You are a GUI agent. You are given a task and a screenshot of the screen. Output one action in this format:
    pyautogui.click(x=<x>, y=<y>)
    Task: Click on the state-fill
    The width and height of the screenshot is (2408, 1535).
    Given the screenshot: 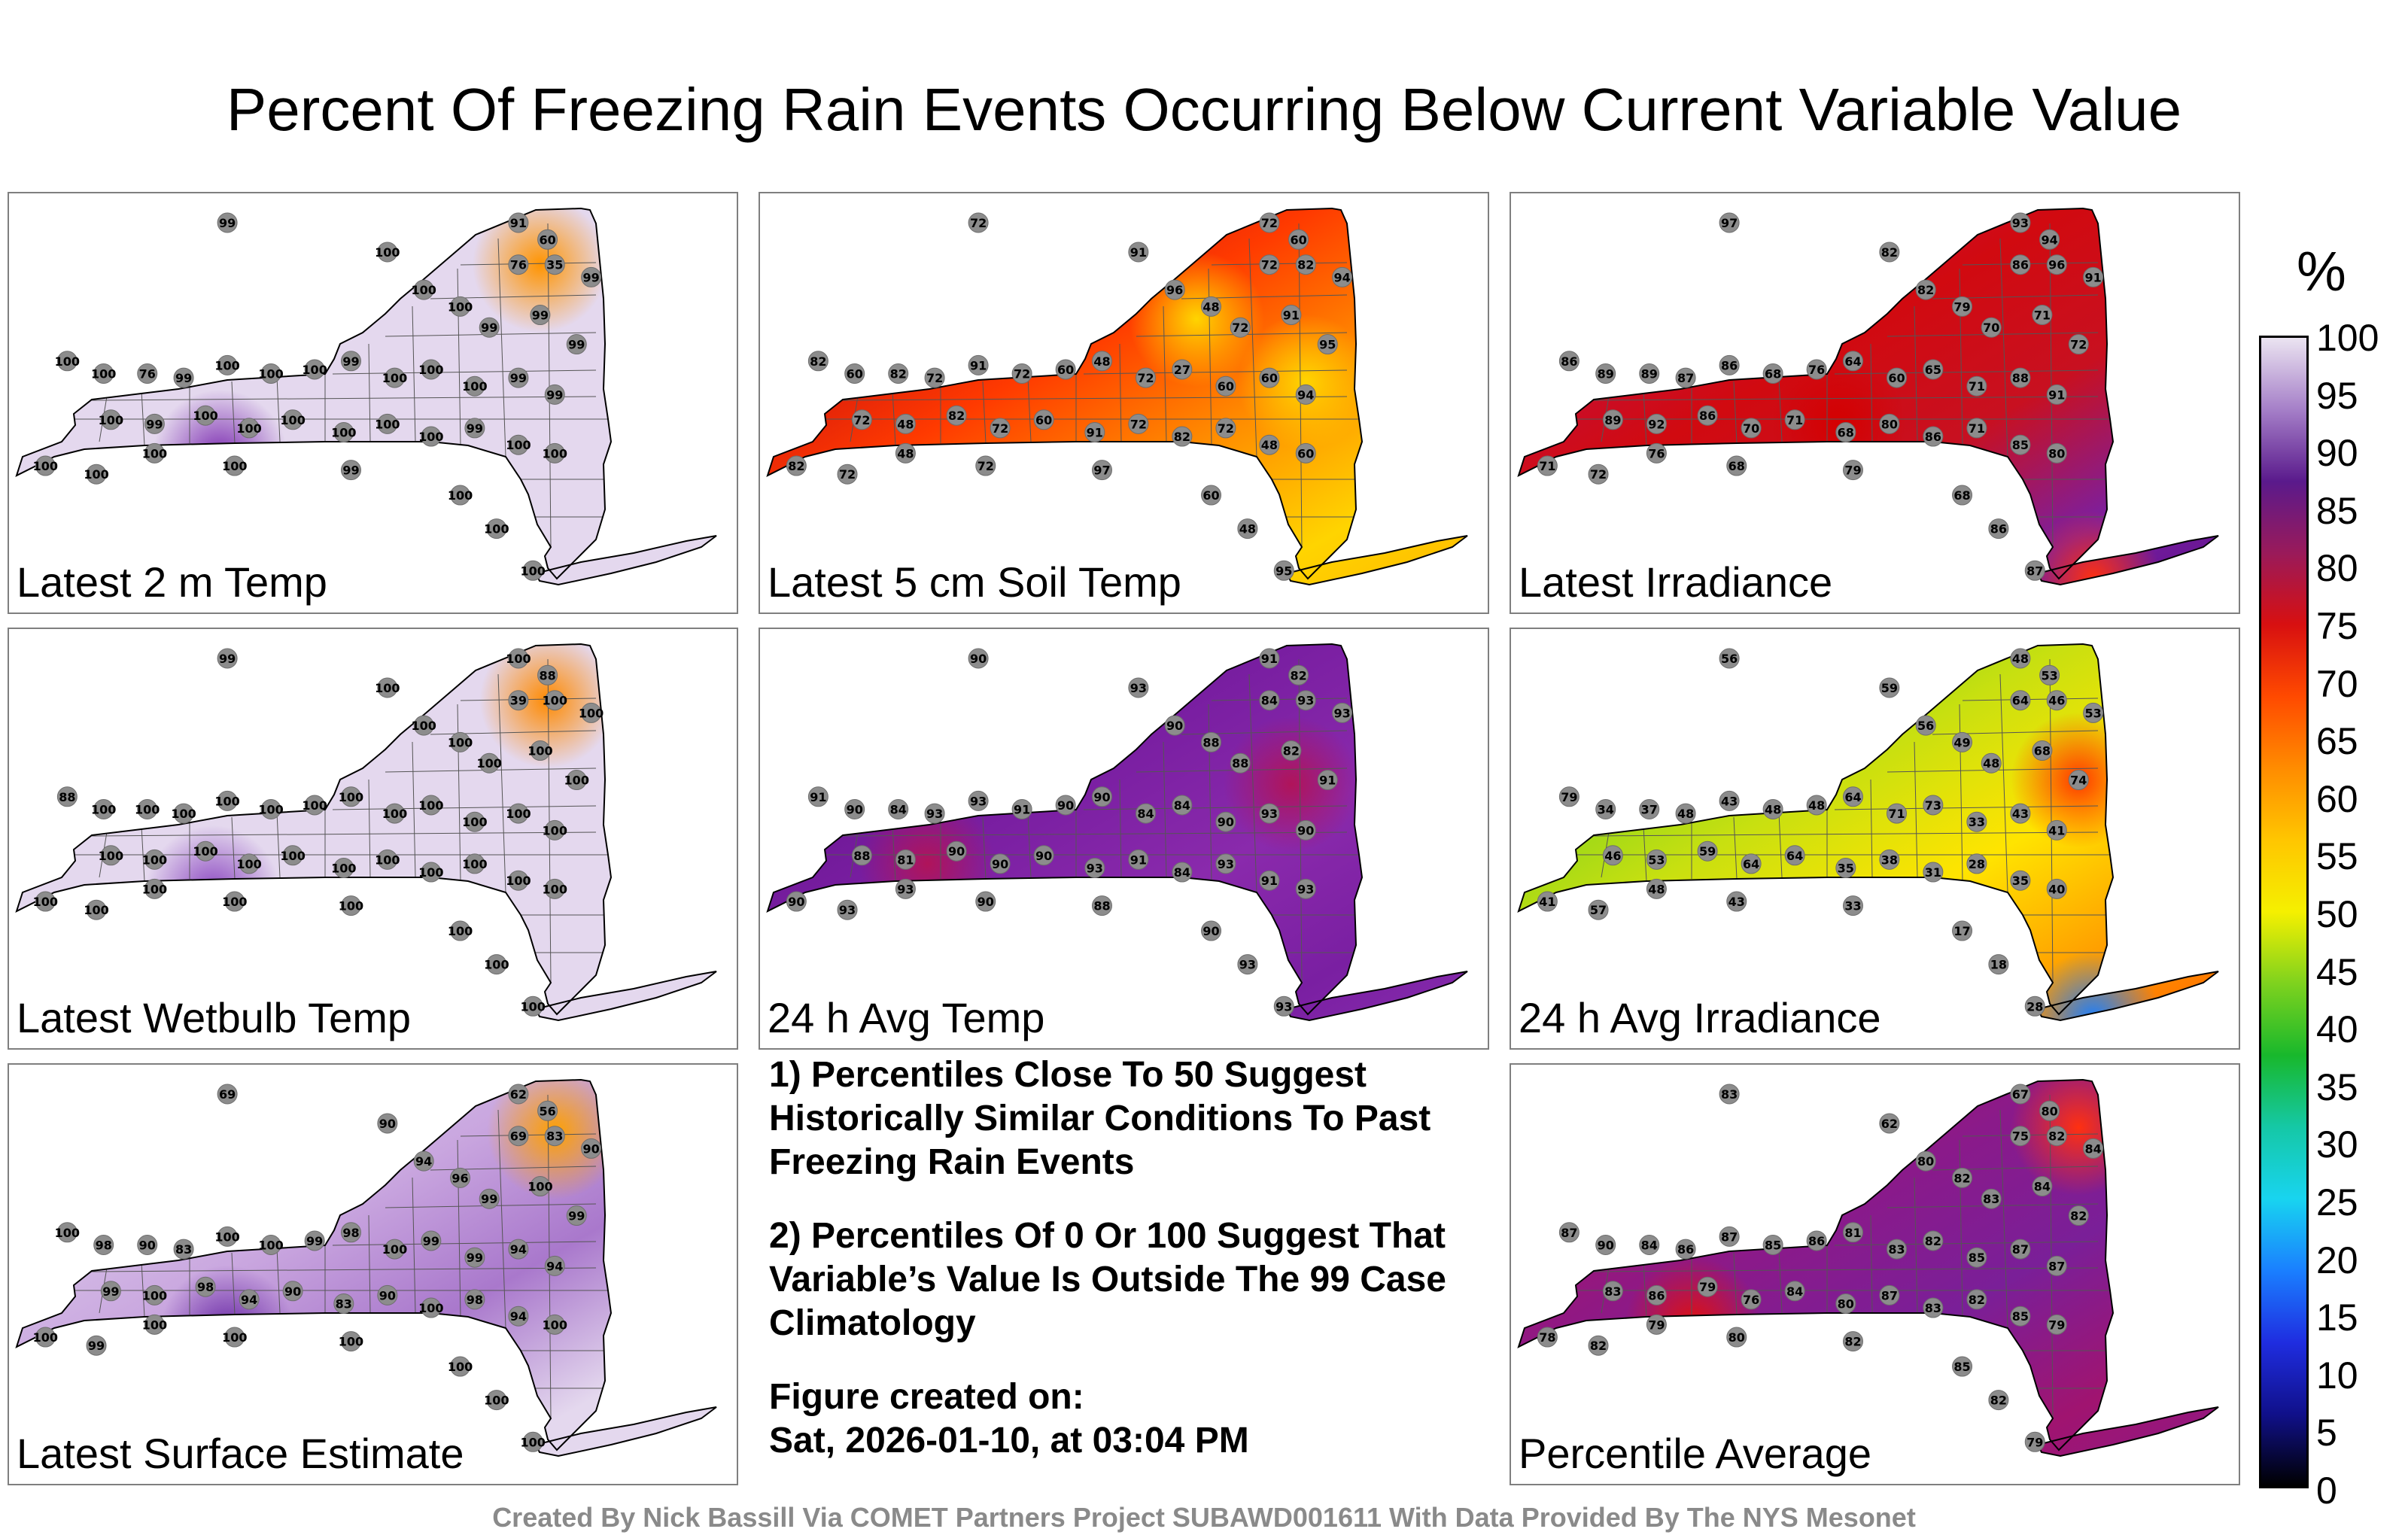 What is the action you would take?
    pyautogui.click(x=366, y=832)
    